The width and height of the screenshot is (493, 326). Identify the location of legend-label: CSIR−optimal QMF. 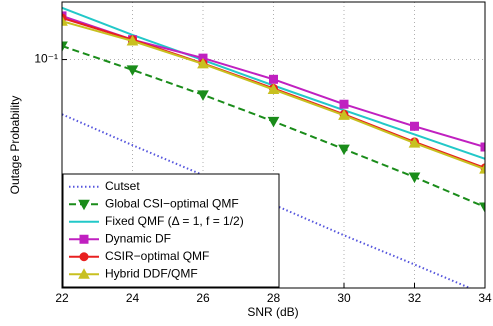
(157, 256).